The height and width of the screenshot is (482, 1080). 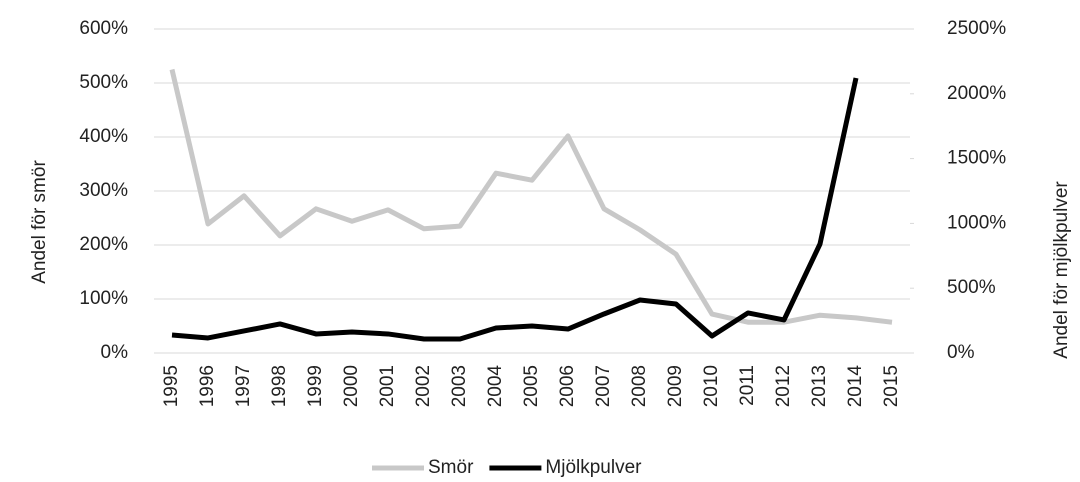 What do you see at coordinates (593, 467) in the screenshot?
I see `legend-label: Mjölkpulver` at bounding box center [593, 467].